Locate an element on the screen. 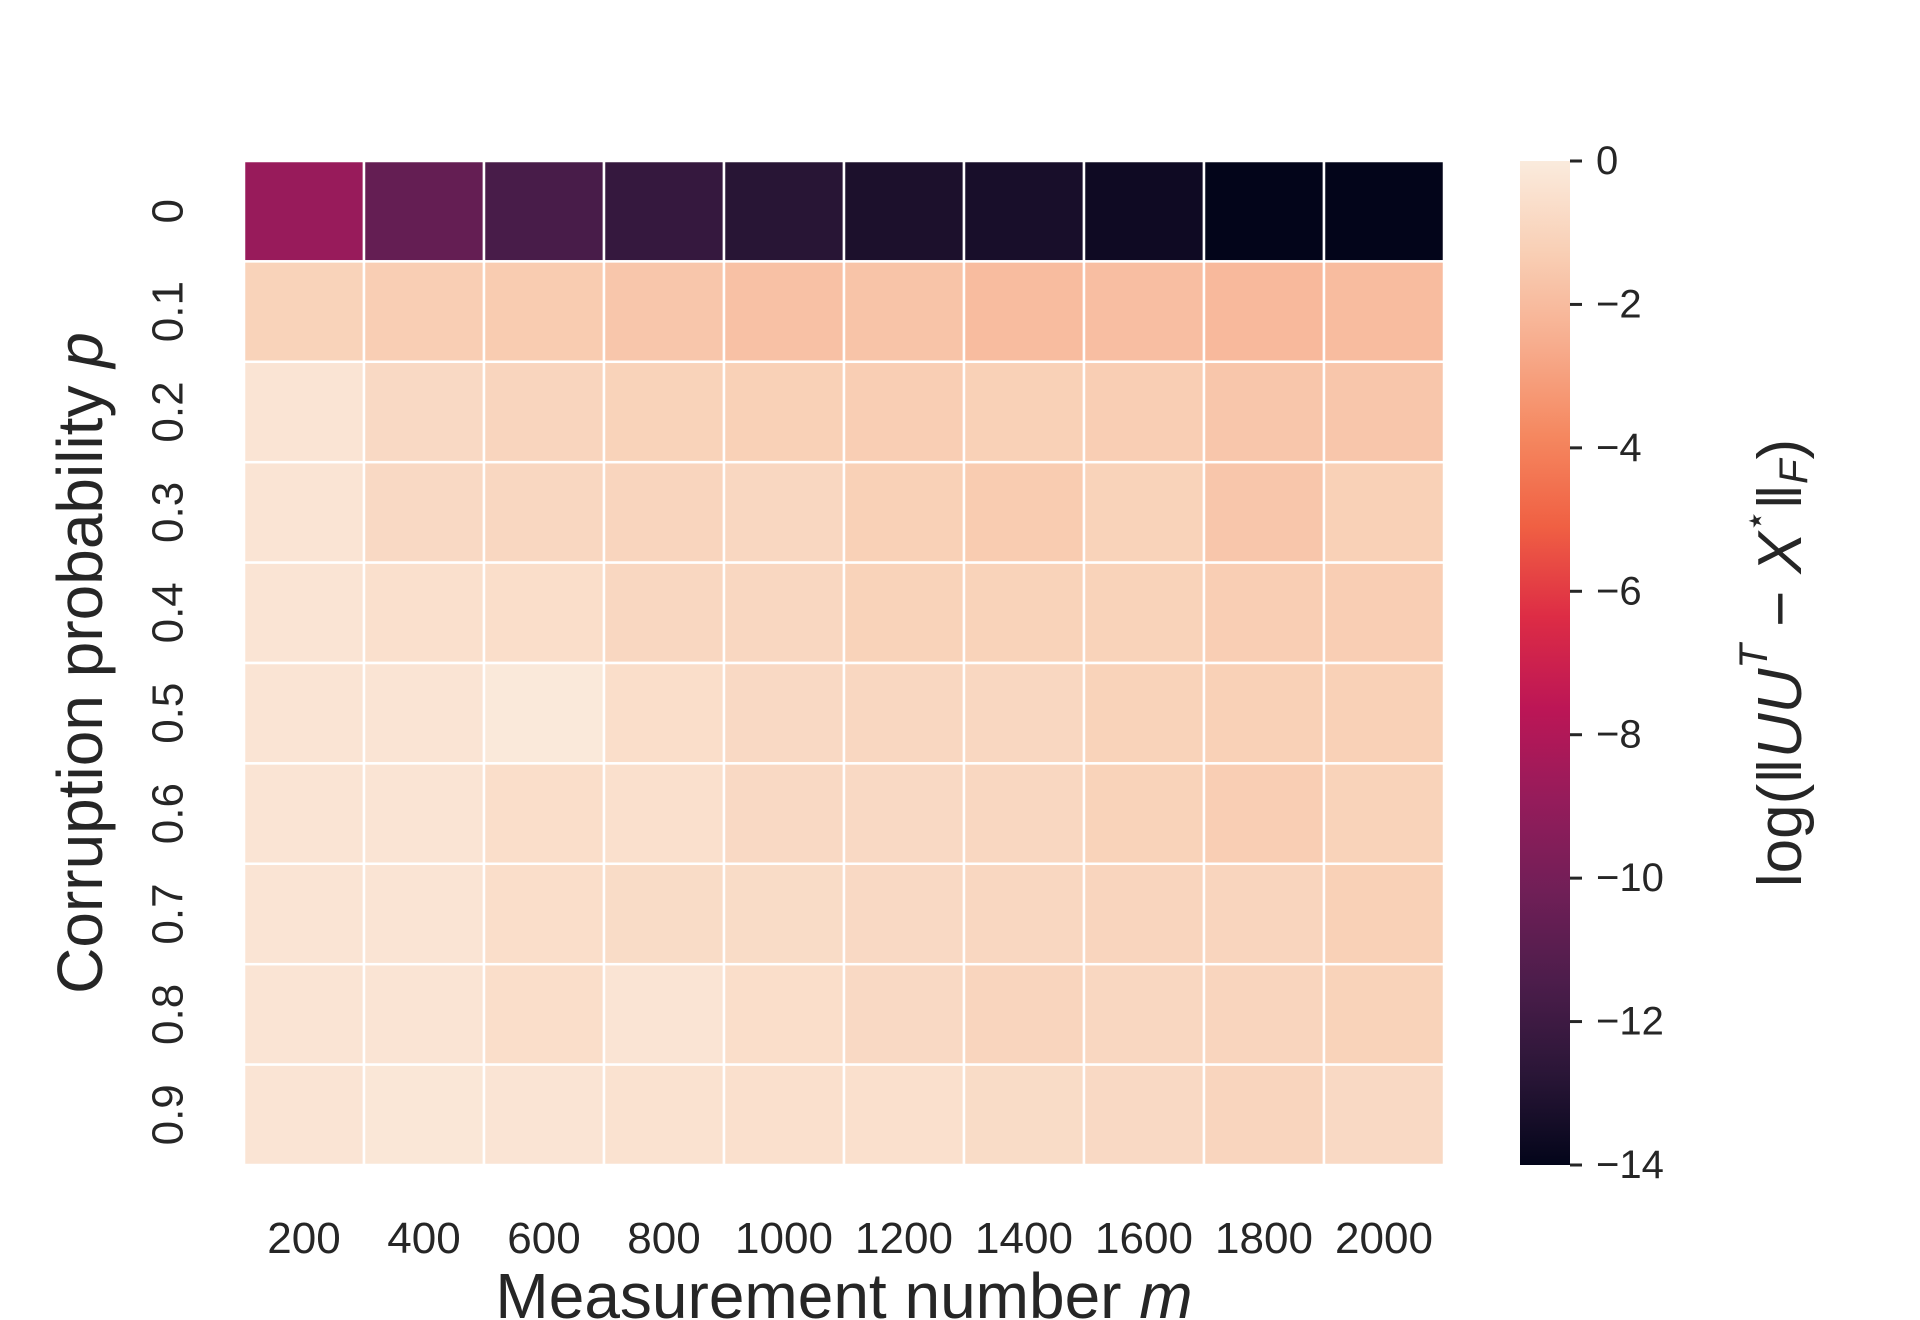 The width and height of the screenshot is (1920, 1320). x-axis-title-variable: m is located at coordinates (1165, 1290).